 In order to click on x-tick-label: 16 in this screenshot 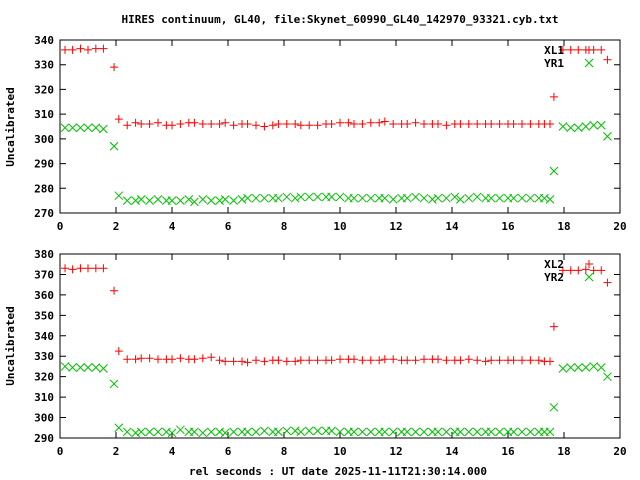, I will do `click(508, 226)`.